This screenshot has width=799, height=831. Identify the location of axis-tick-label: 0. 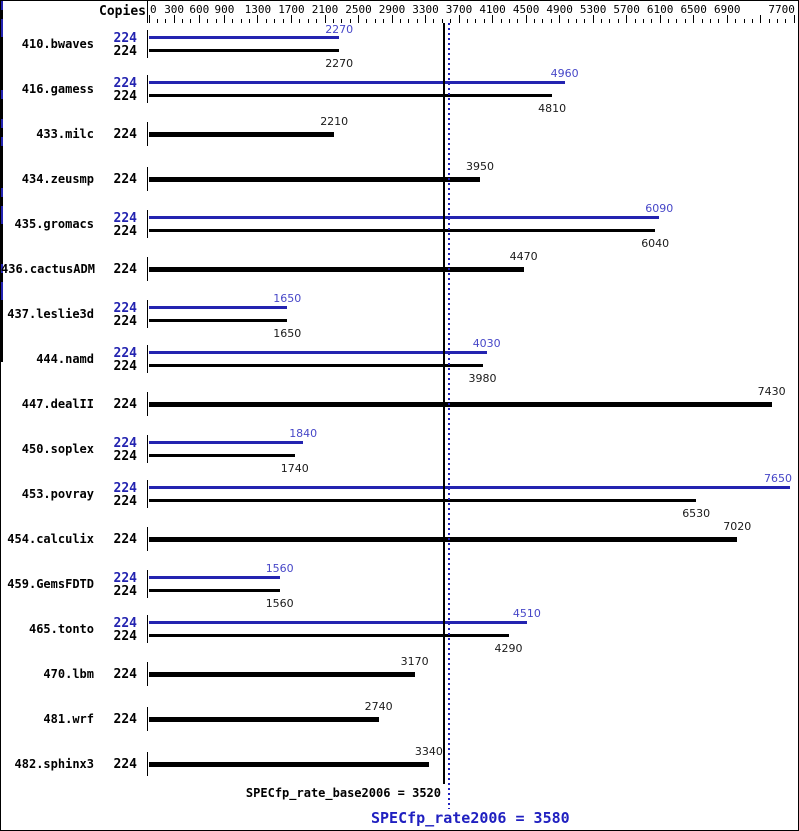
(153, 9).